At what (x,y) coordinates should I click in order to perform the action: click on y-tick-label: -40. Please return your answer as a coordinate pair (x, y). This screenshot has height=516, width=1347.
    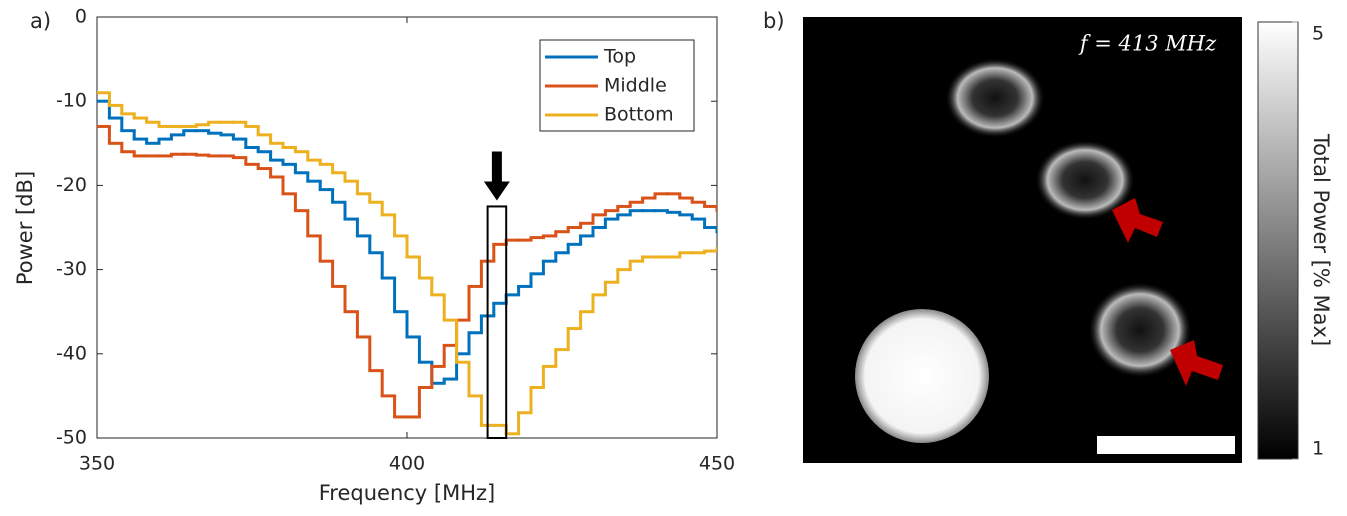
    Looking at the image, I should click on (71, 353).